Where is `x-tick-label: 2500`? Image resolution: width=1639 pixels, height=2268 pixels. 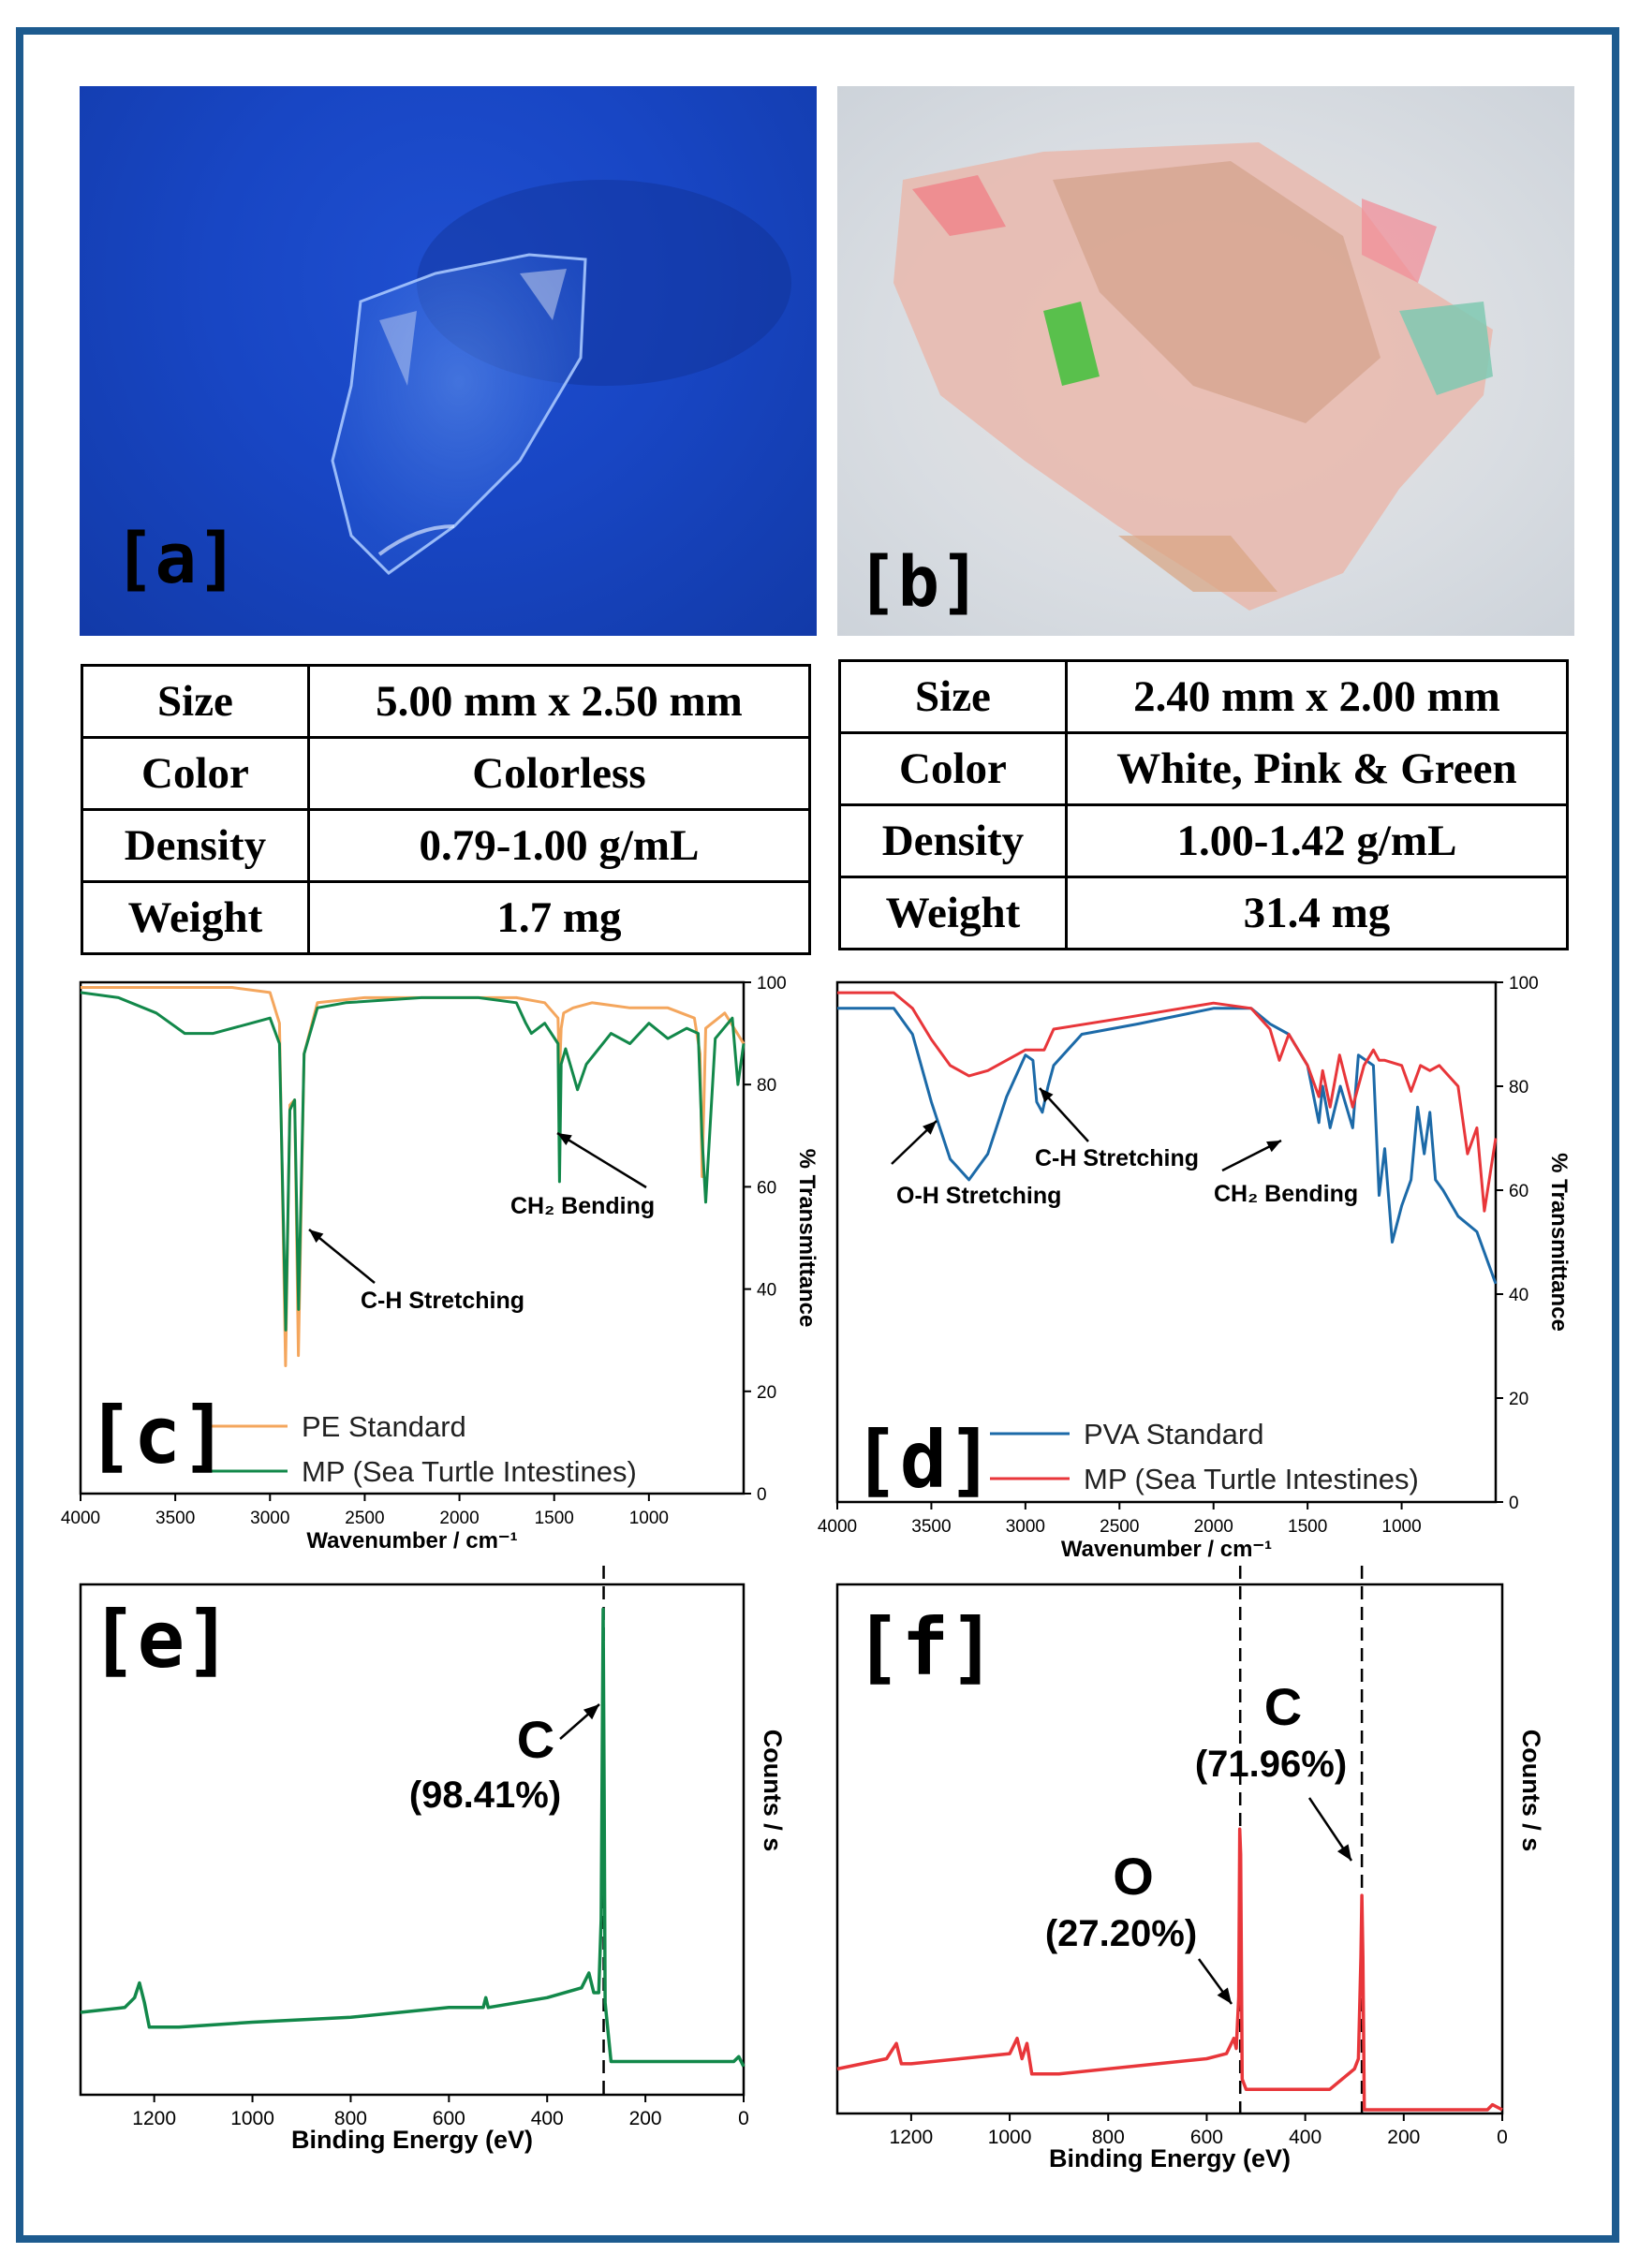 x-tick-label: 2500 is located at coordinates (1119, 1527).